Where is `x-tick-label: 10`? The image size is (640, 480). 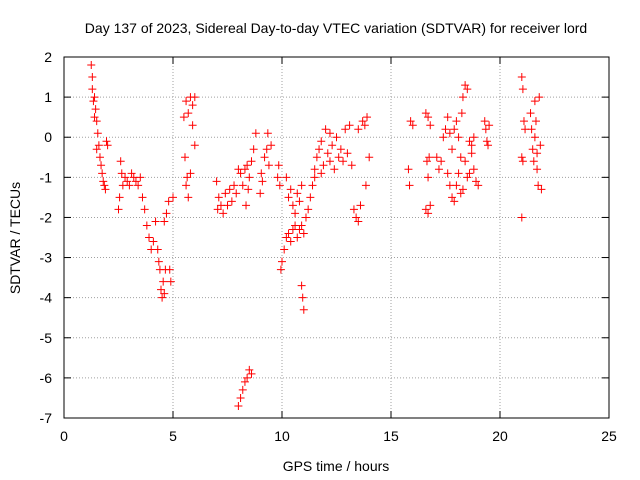
x-tick-label: 10 is located at coordinates (282, 436).